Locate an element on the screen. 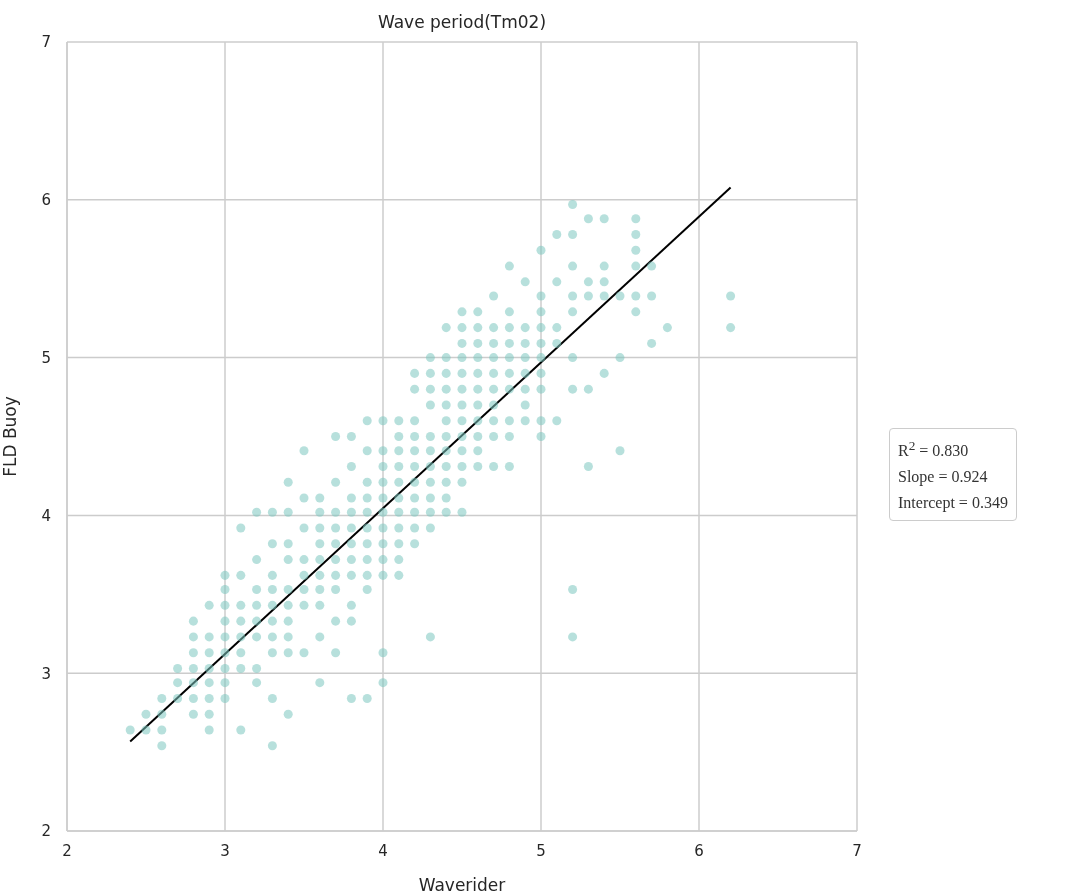 The image size is (1067, 893). x-axis-title: Waverider is located at coordinates (462, 884).